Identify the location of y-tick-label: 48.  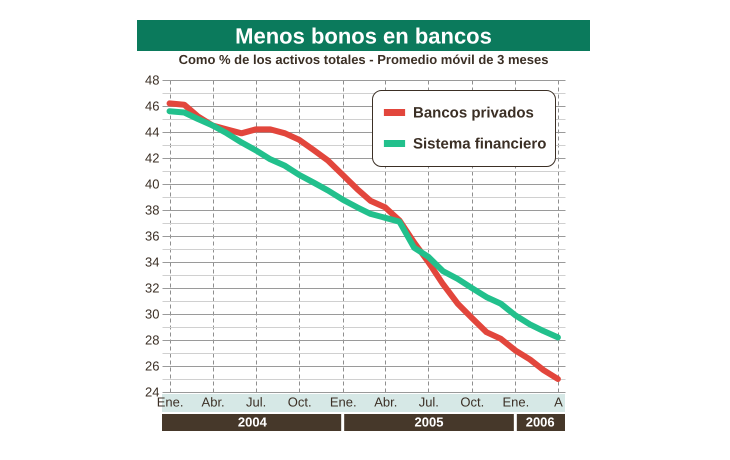
(152, 80).